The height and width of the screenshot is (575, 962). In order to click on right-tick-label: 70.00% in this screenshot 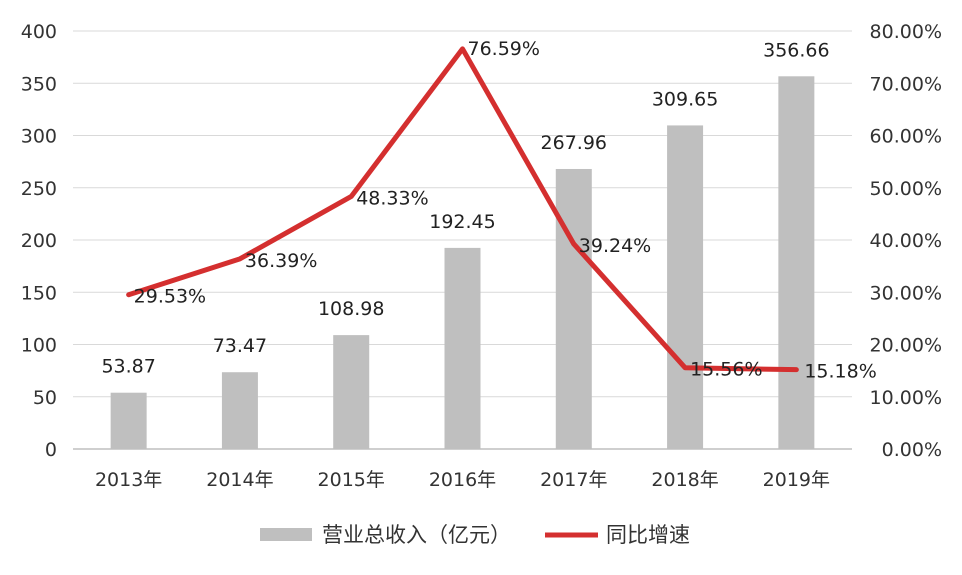, I will do `click(906, 84)`.